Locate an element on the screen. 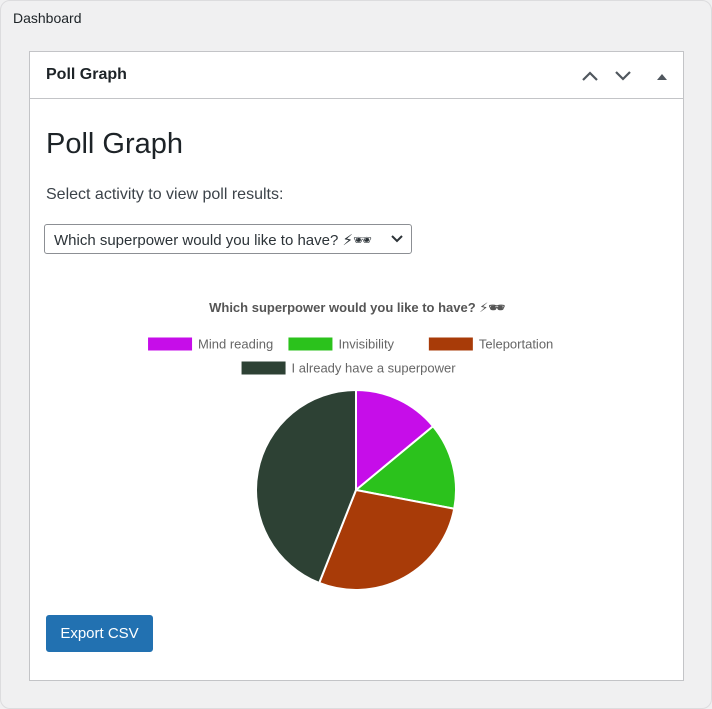  widget-header: Poll Graph is located at coordinates (356, 75).